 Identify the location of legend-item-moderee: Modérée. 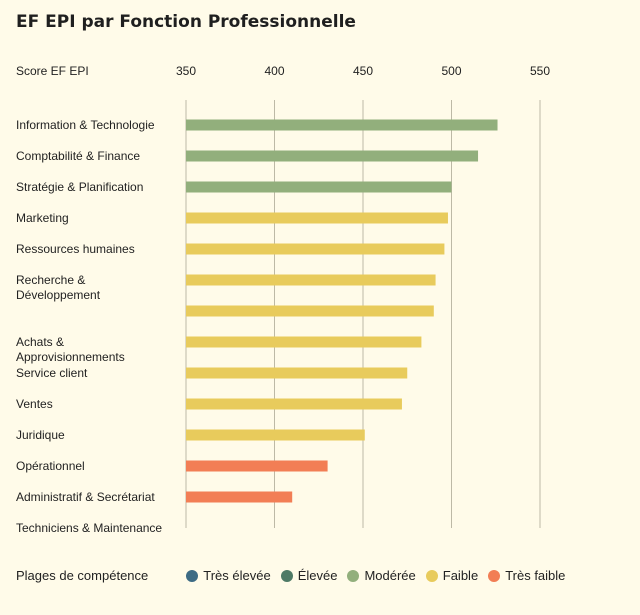
(381, 575).